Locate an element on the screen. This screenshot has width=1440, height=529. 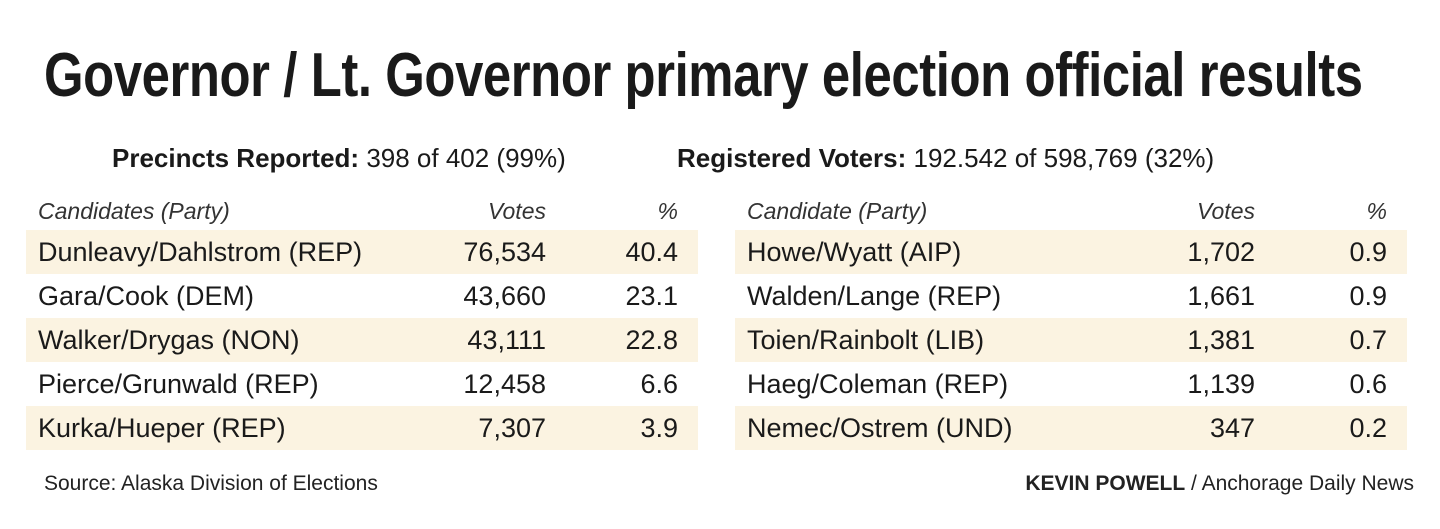
table-row: Walker/Drygas (NON) 43,111 22.8 is located at coordinates (362, 340).